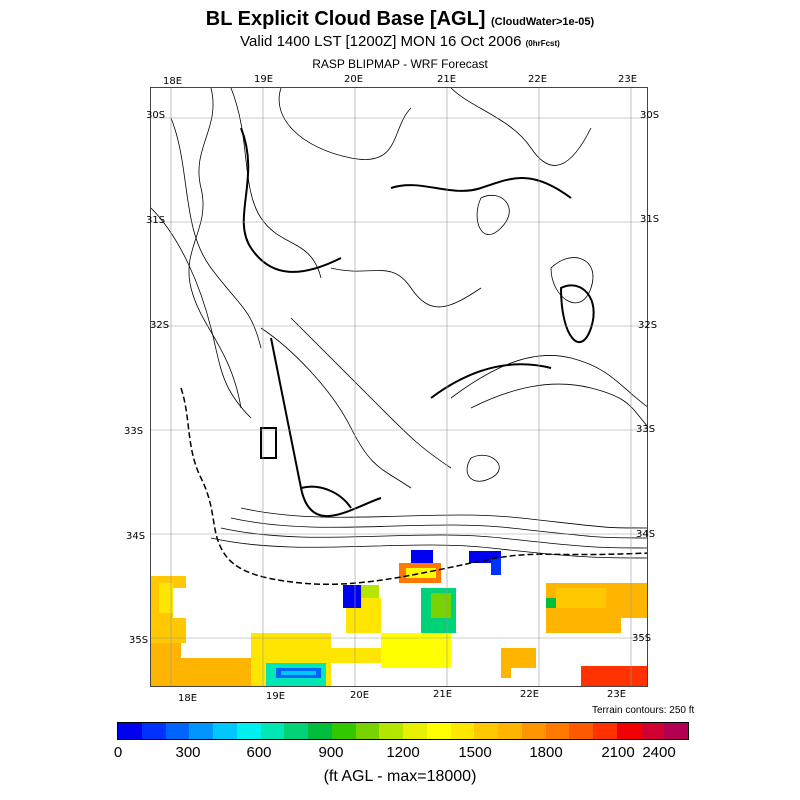  Describe the element at coordinates (134, 431) in the screenshot. I see `lat-label-left: 33S` at that location.